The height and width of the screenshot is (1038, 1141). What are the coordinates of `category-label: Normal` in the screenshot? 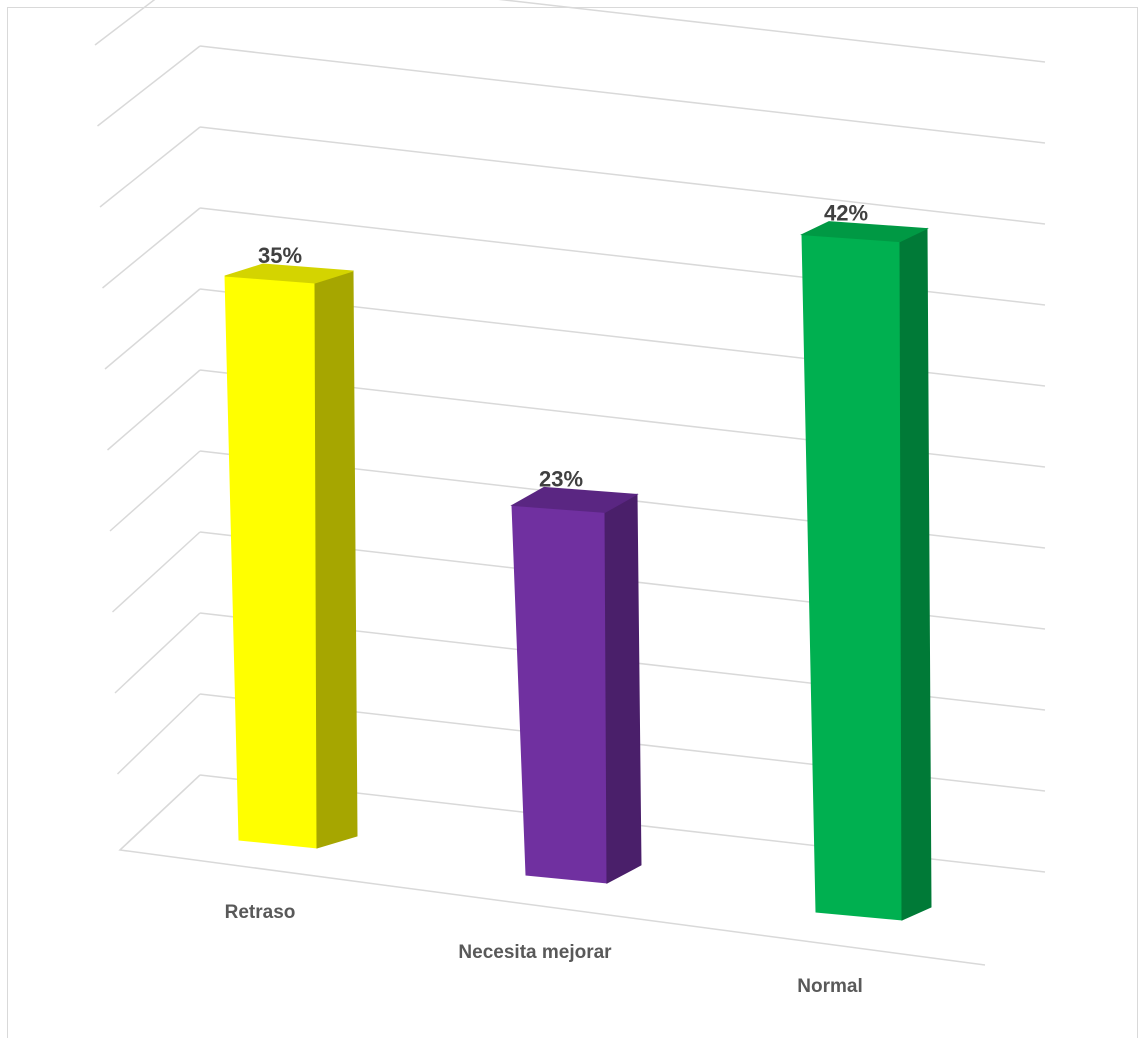 It's located at (829, 986).